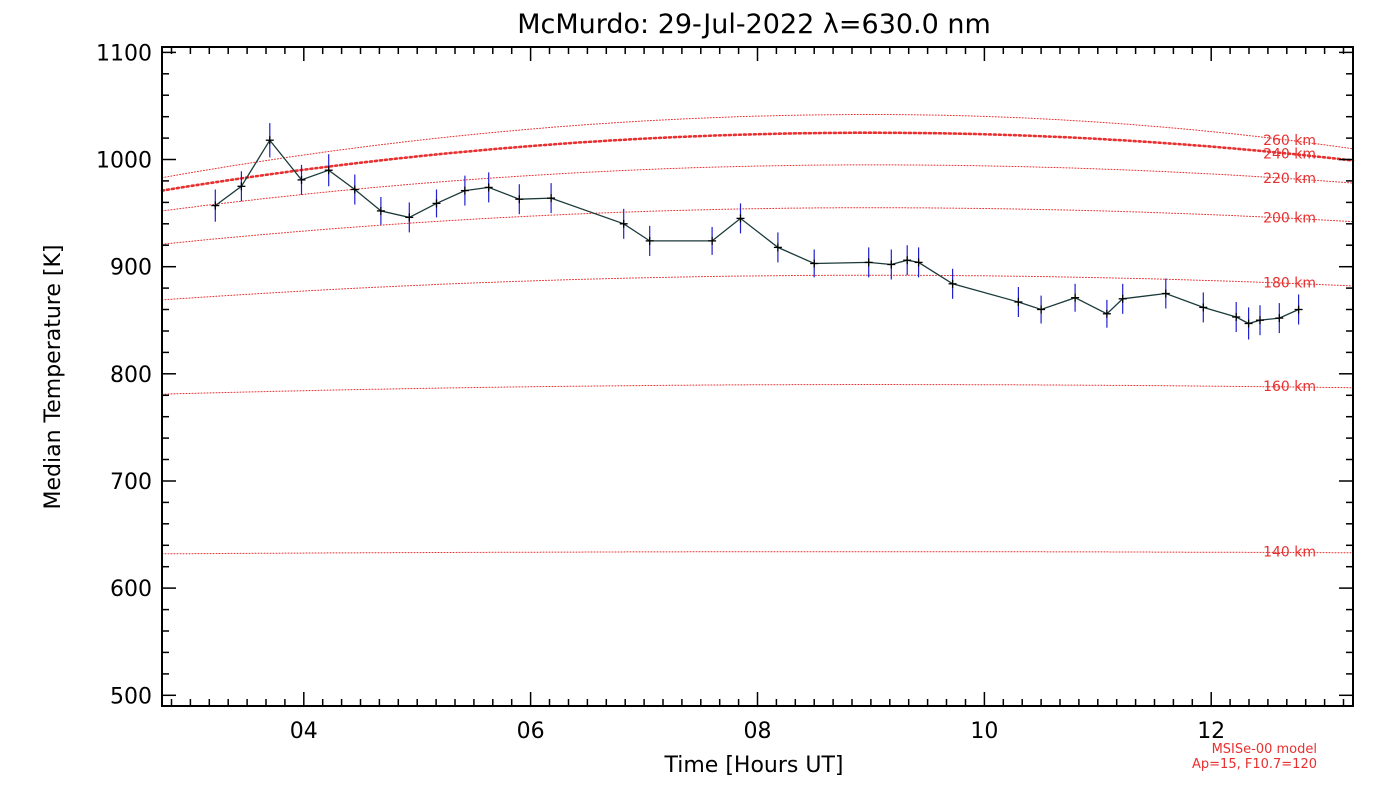 This screenshot has width=1400, height=800. I want to click on y-tick-label: 900, so click(131, 268).